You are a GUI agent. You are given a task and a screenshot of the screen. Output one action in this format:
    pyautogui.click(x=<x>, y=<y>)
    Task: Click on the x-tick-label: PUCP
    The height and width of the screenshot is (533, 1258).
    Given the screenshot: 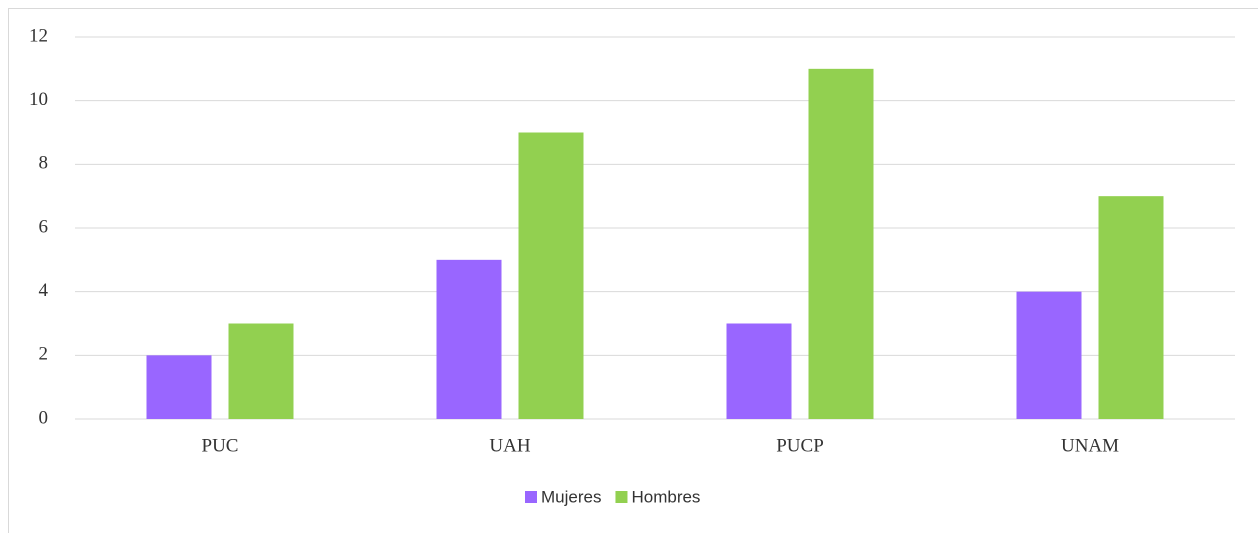 What is the action you would take?
    pyautogui.click(x=800, y=445)
    